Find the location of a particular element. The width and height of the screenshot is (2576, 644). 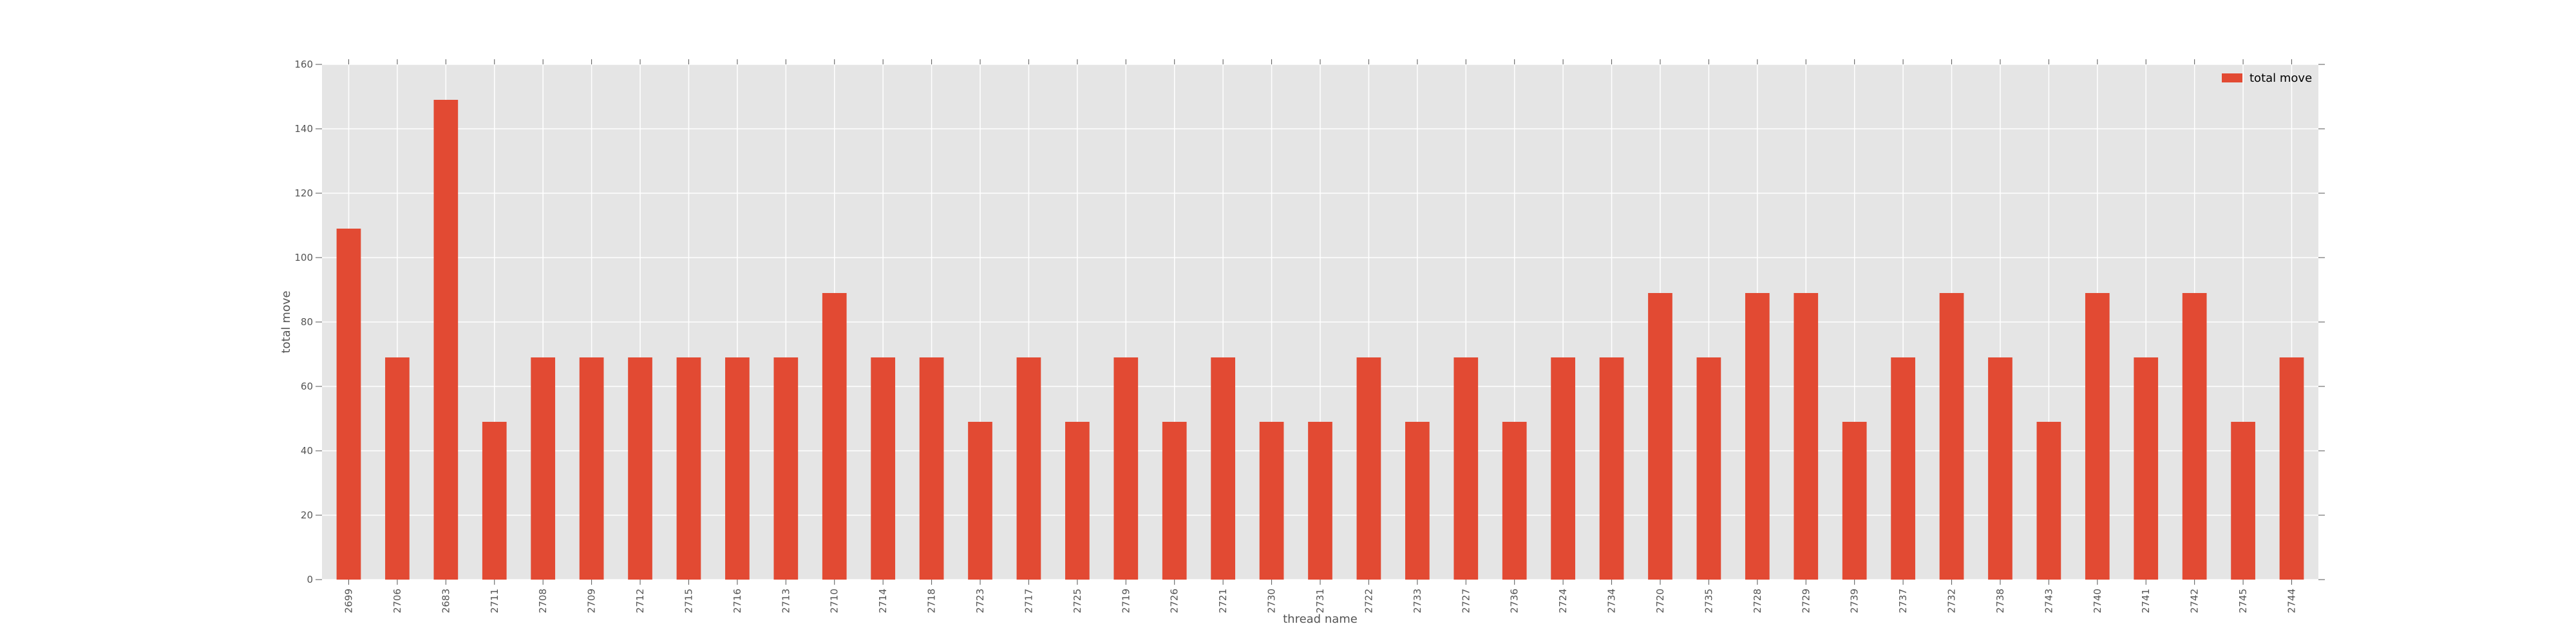

x-tick-label: 2716 is located at coordinates (738, 601).